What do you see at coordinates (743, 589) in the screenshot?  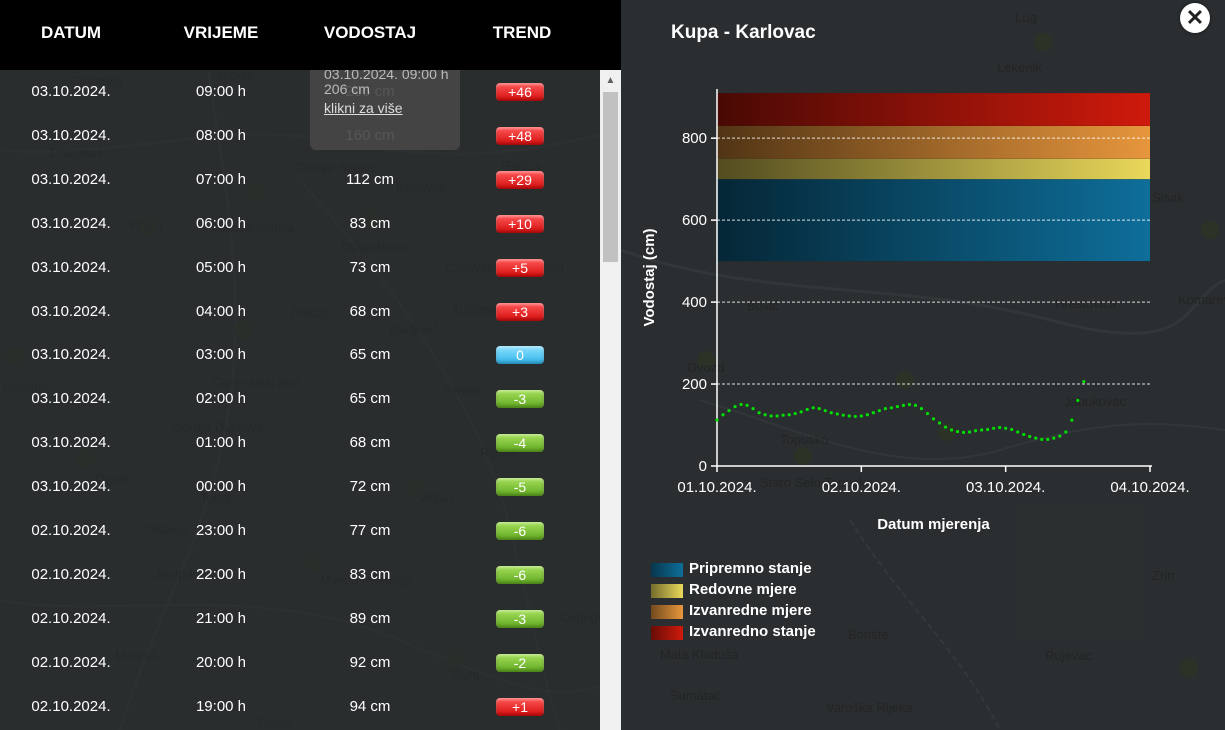 I see `legend-label: Redovne mjere` at bounding box center [743, 589].